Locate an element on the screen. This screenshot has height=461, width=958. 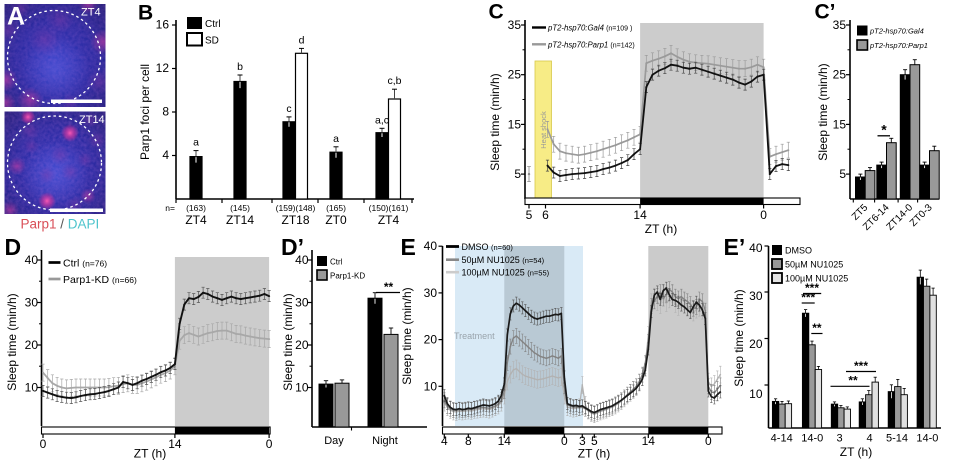
svg-text: pT2-hsp70:Gal4 is located at coordinates (896, 31).